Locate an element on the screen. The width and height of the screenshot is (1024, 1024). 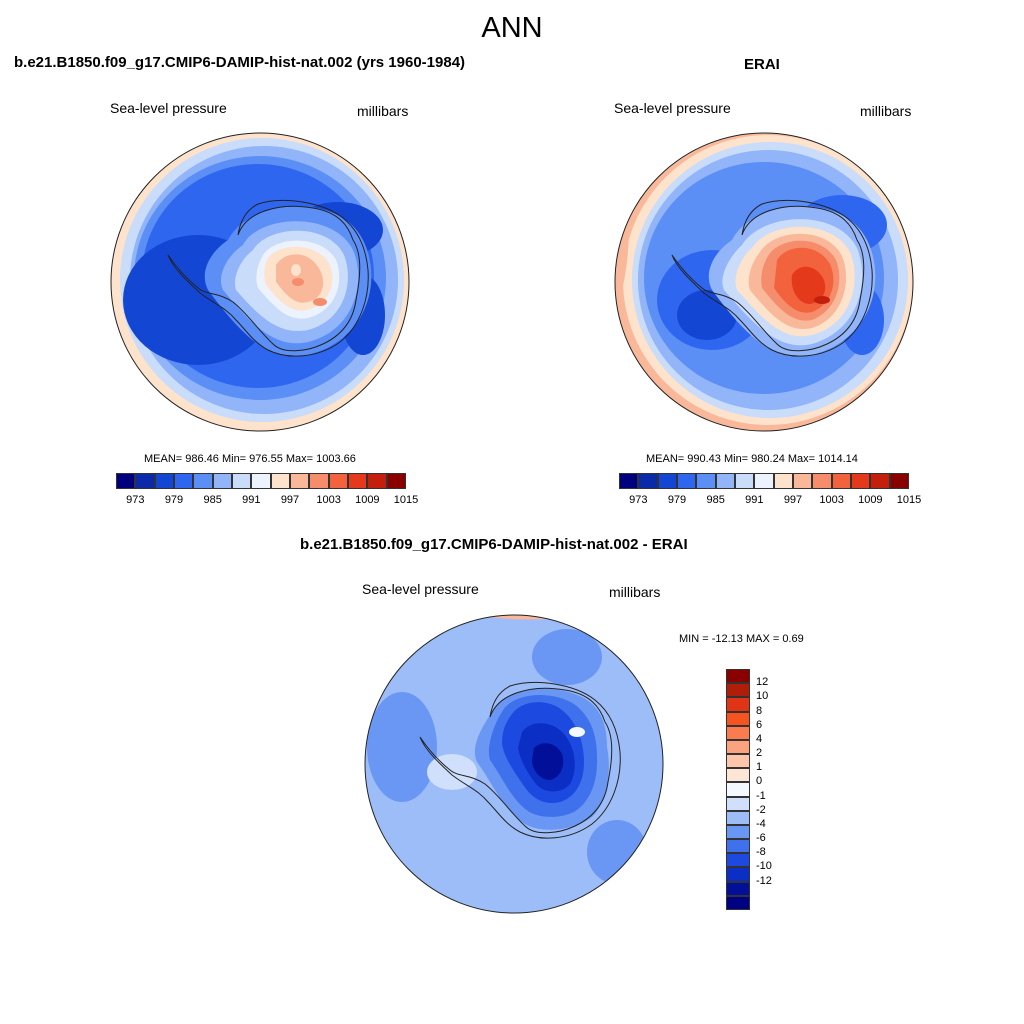
colorbar-label: 8 is located at coordinates (759, 710).